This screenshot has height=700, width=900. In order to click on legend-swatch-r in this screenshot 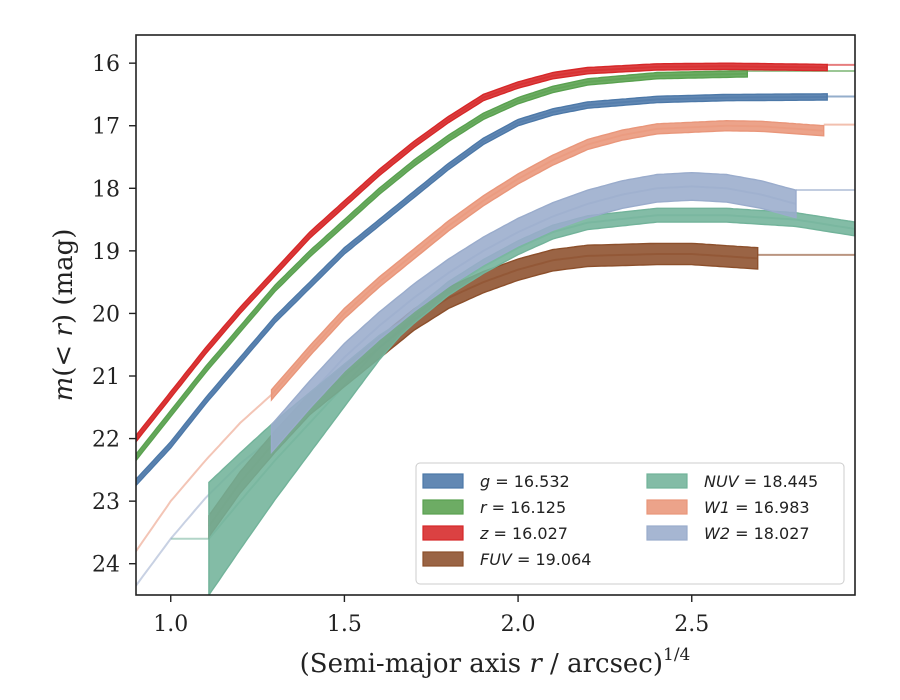, I will do `click(443, 507)`.